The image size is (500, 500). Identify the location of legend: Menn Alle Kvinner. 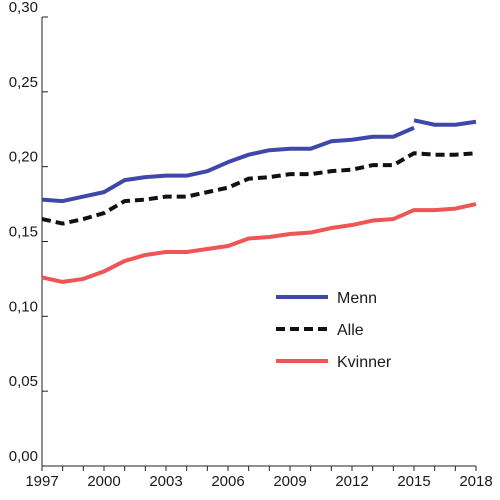
(334, 330).